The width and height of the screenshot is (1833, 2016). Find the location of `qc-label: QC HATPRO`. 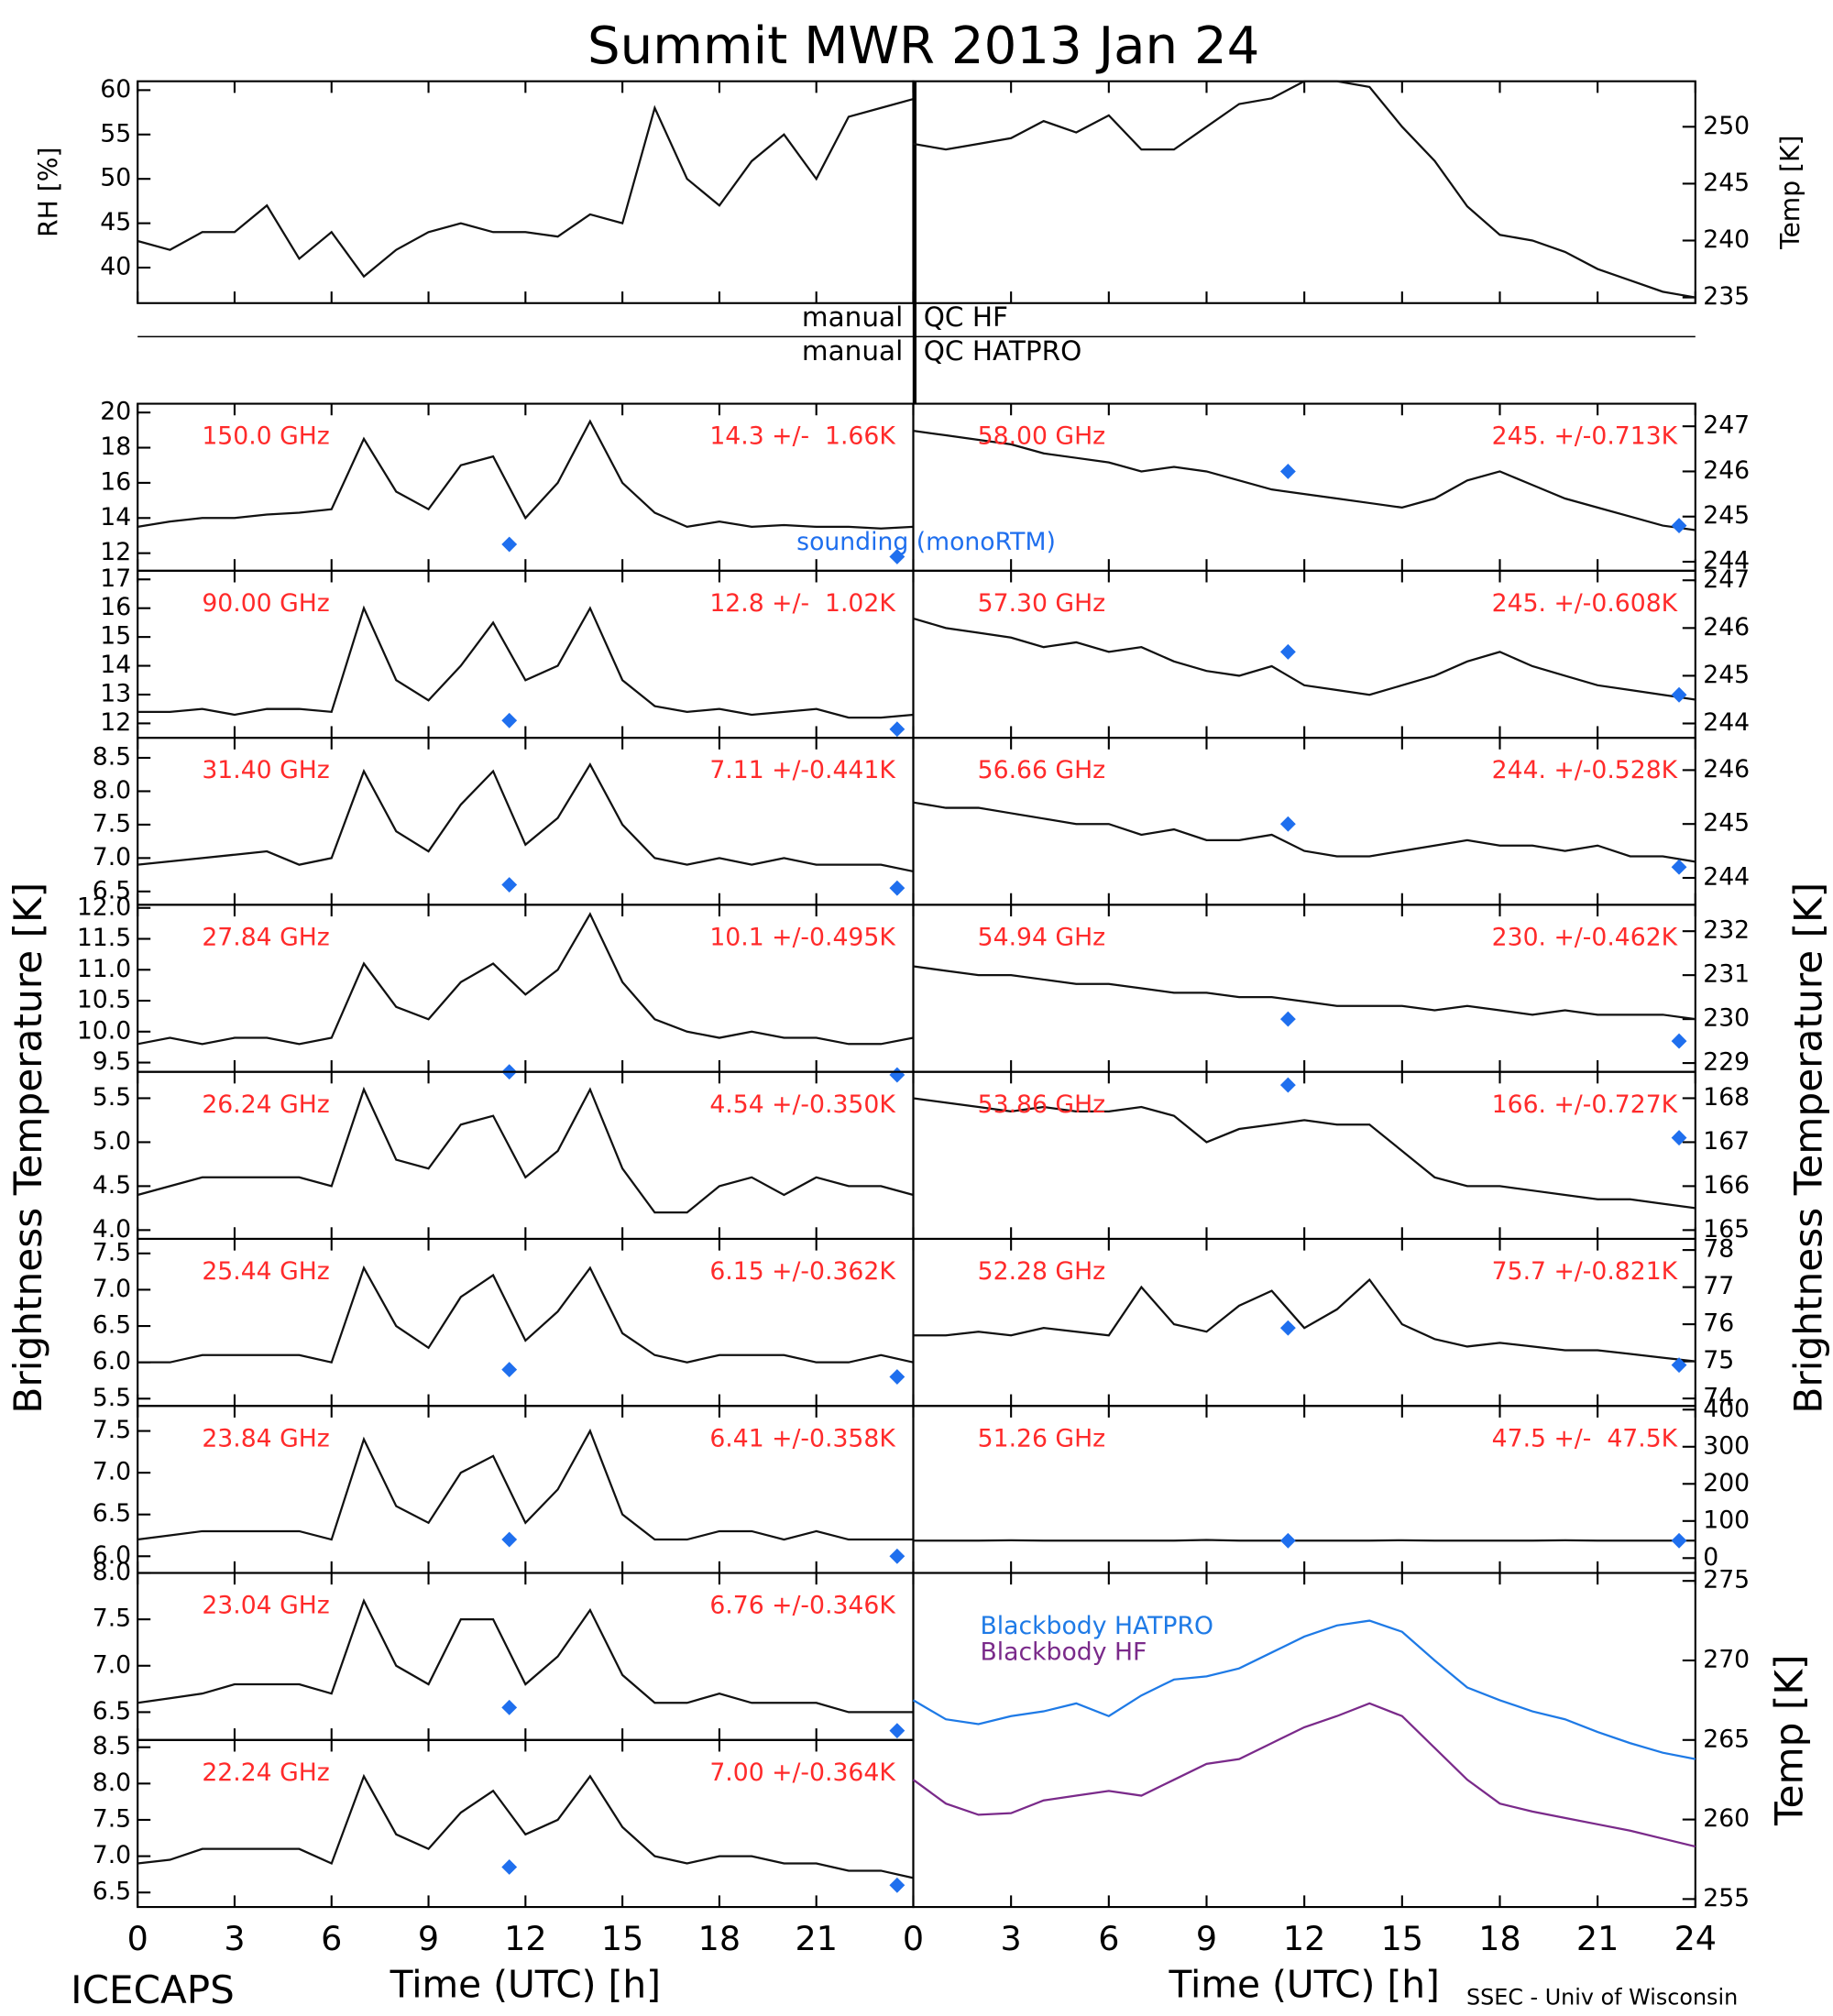

qc-label: QC HATPRO is located at coordinates (1003, 351).